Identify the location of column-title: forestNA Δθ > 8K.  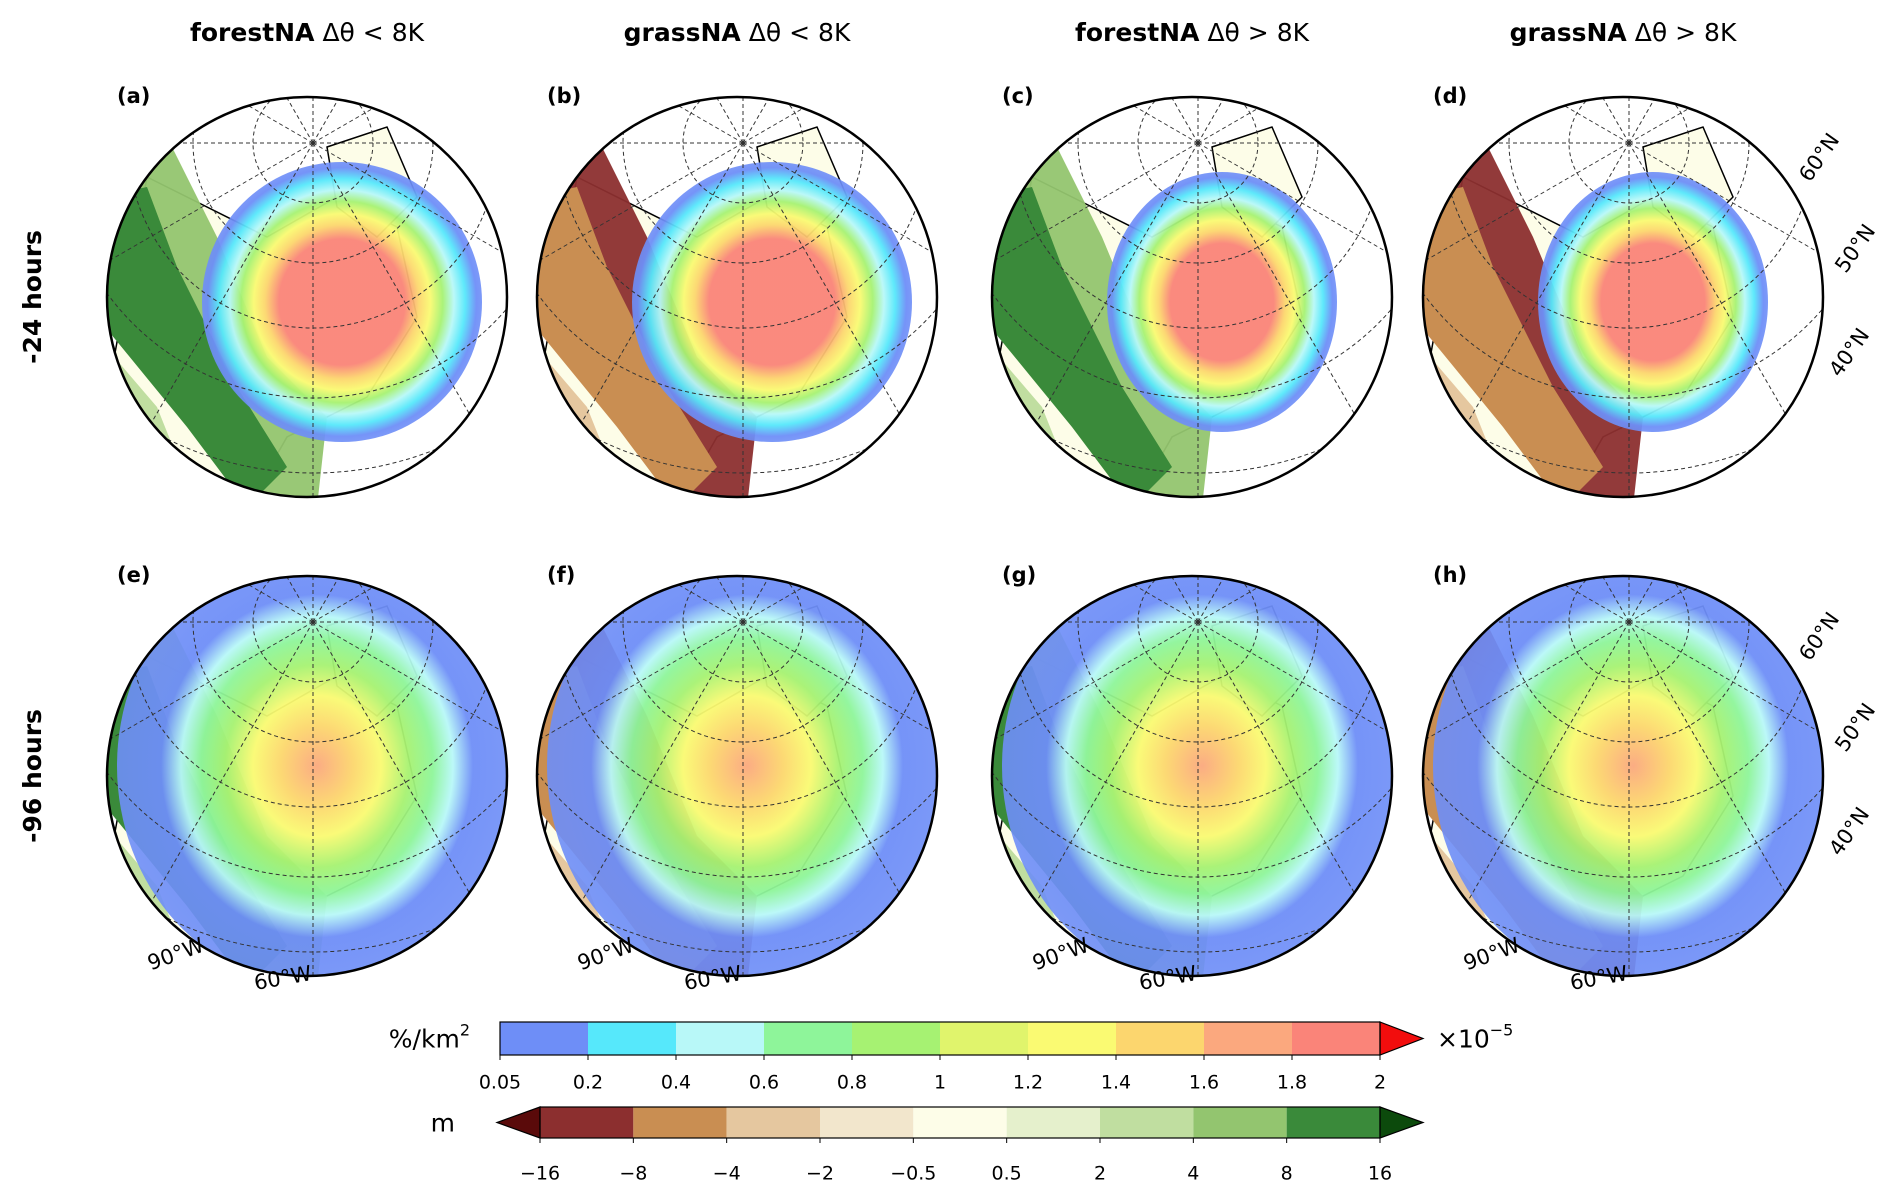
(1192, 32).